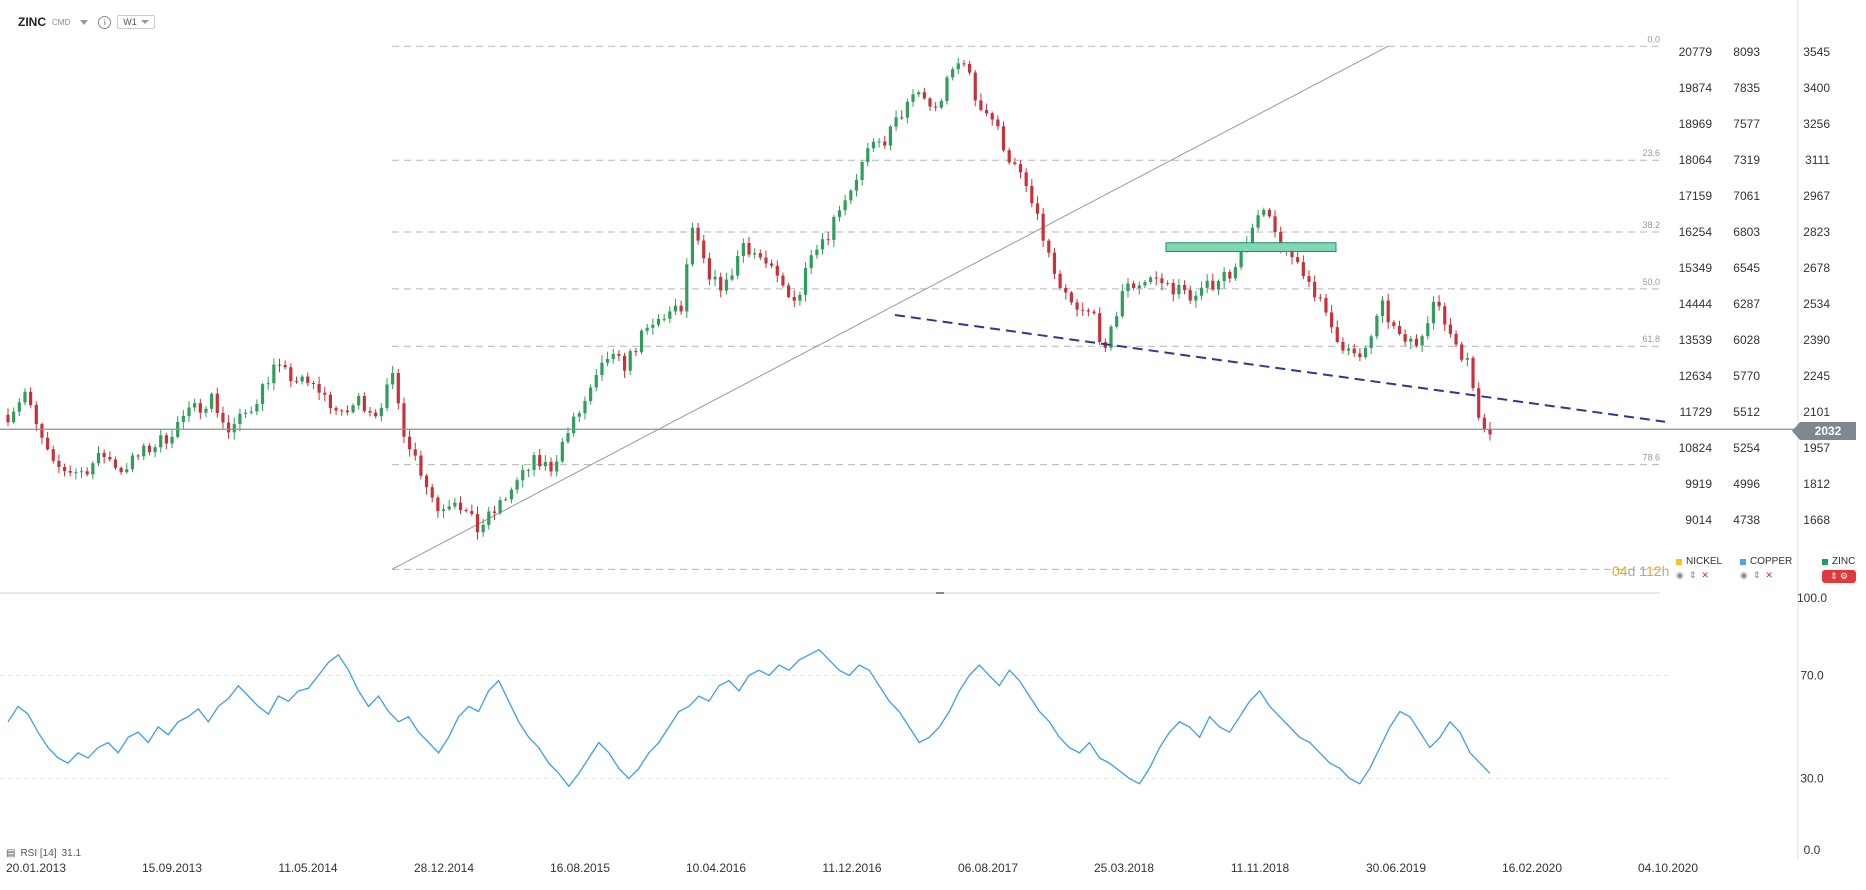 This screenshot has width=1866, height=890. I want to click on chevron-down-icon, so click(84, 22).